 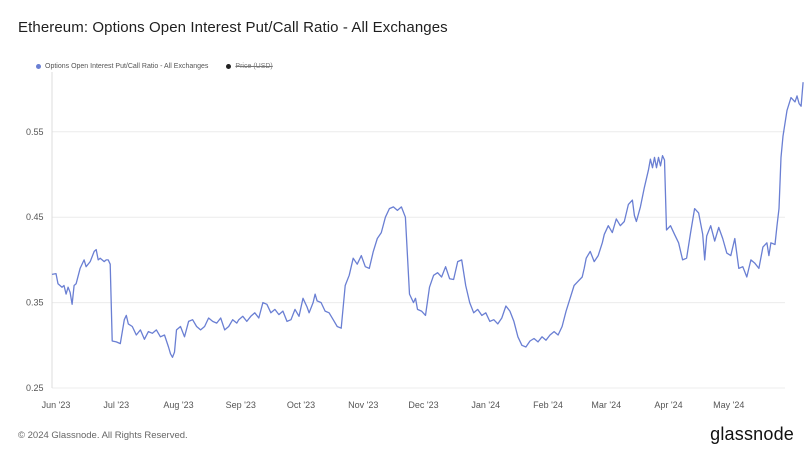 I want to click on x-tick-label: Jun '23, so click(x=56, y=405).